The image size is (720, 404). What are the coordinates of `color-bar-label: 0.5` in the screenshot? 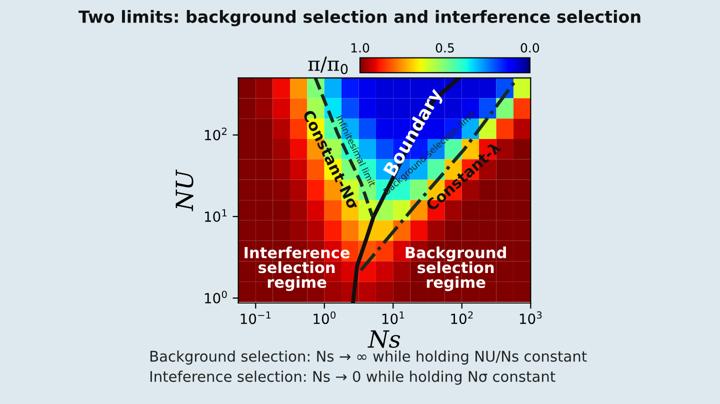 It's located at (445, 48).